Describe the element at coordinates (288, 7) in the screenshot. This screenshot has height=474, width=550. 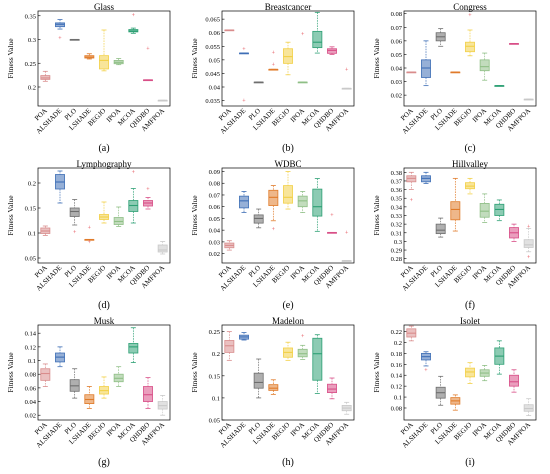
I see `subplot-title: Breastcancer` at that location.